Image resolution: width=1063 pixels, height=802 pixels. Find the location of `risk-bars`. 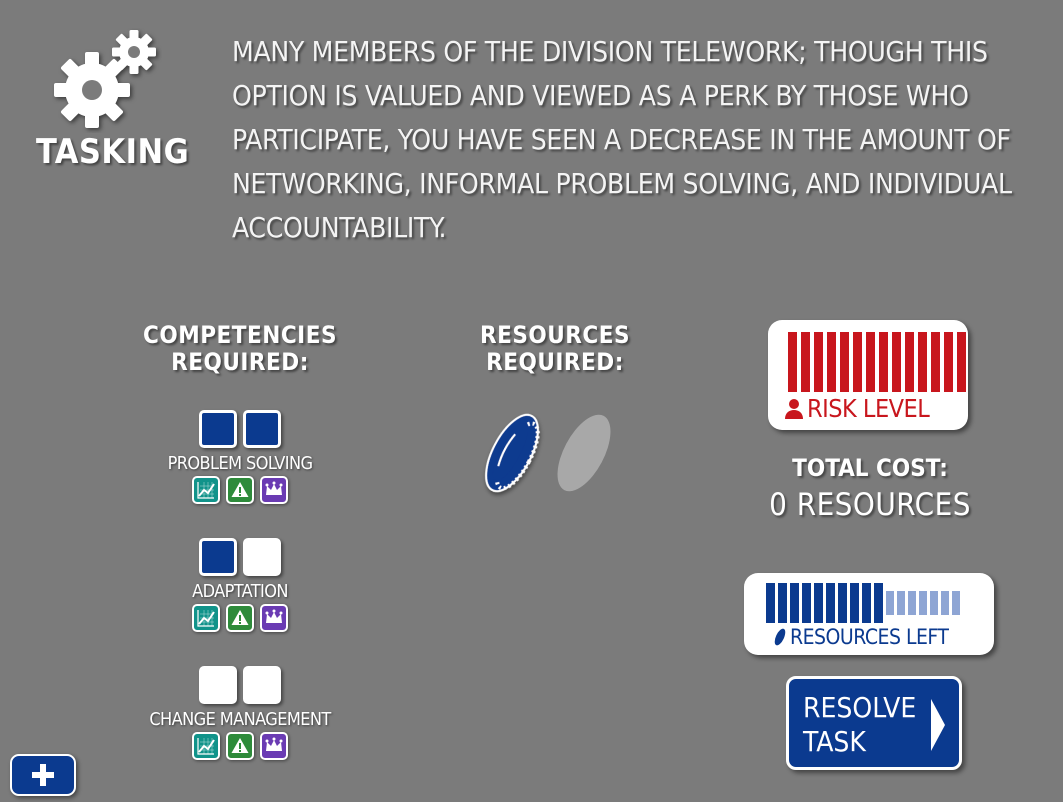

risk-bars is located at coordinates (877, 362).